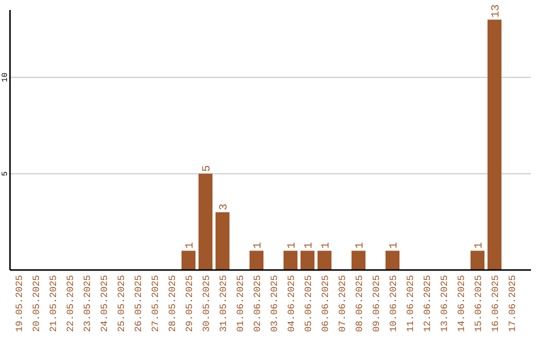  What do you see at coordinates (359, 303) in the screenshot?
I see `x-tick-label: 08.06.2025` at bounding box center [359, 303].